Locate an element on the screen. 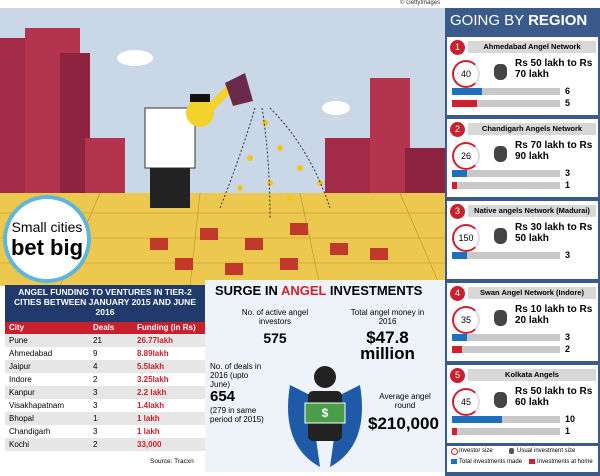 The height and width of the screenshot is (476, 600). table-cell: 2 is located at coordinates (95, 379).